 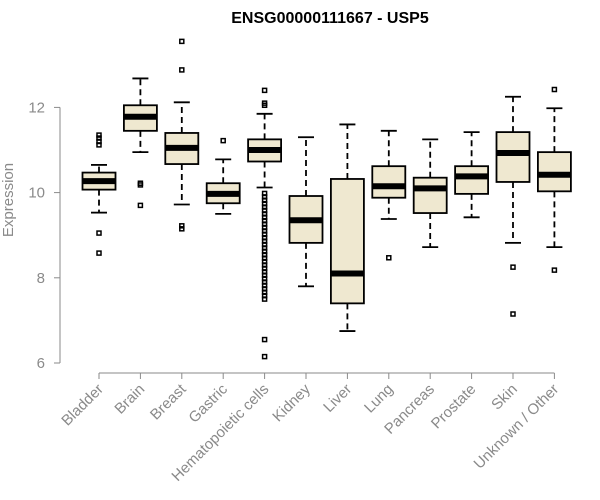 What do you see at coordinates (379, 399) in the screenshot?
I see `x-tick-label: Lung` at bounding box center [379, 399].